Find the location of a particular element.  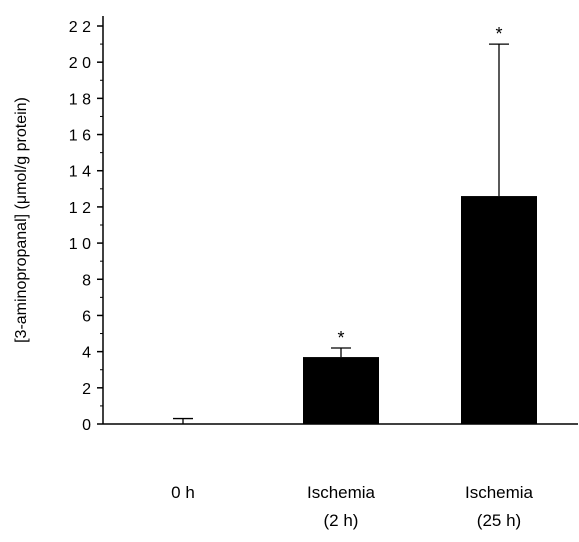

x-category-label: 0 h is located at coordinates (183, 492).